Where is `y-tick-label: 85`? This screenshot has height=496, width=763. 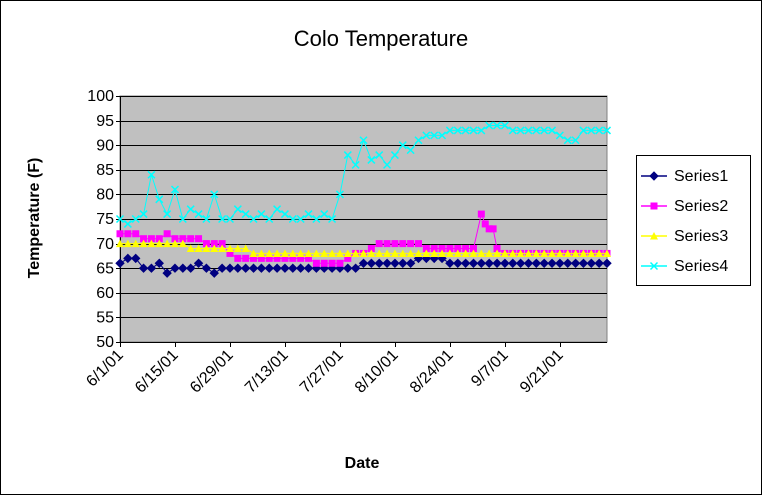
y-tick-label: 85 is located at coordinates (105, 170).